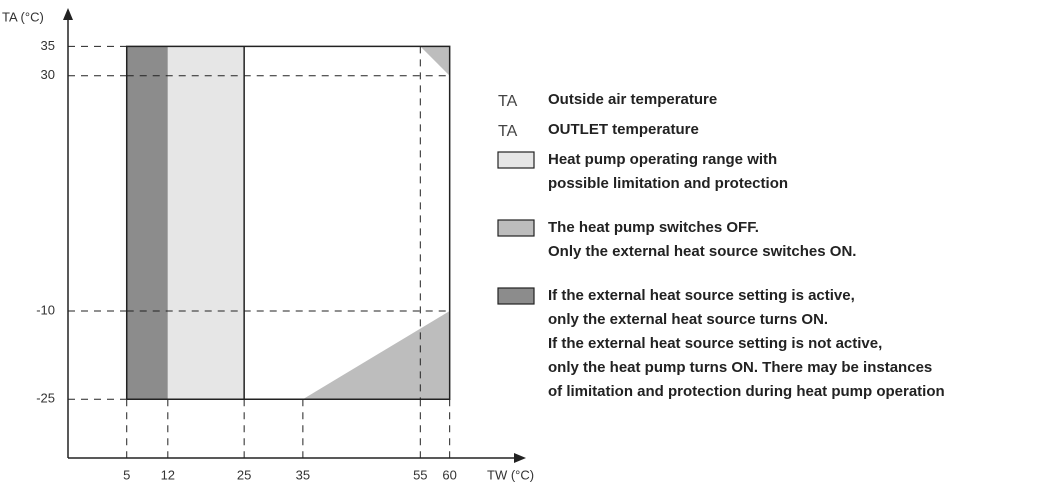 The height and width of the screenshot is (486, 1050). Describe the element at coordinates (45, 309) in the screenshot. I see `y-tick-label: -10` at that location.